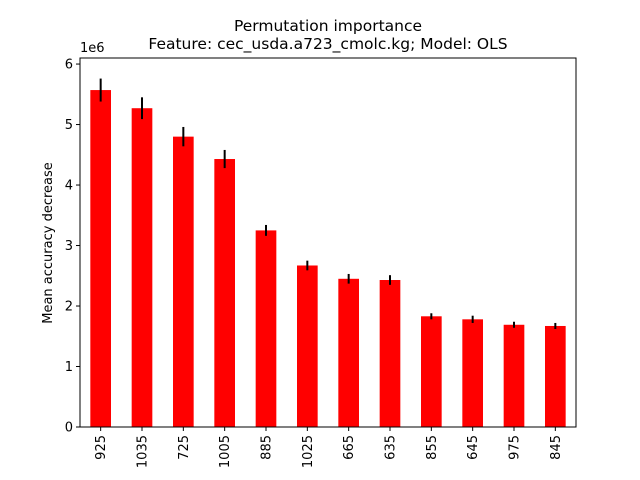  Describe the element at coordinates (92, 48) in the screenshot. I see `y-offset-label: 1e6` at that location.